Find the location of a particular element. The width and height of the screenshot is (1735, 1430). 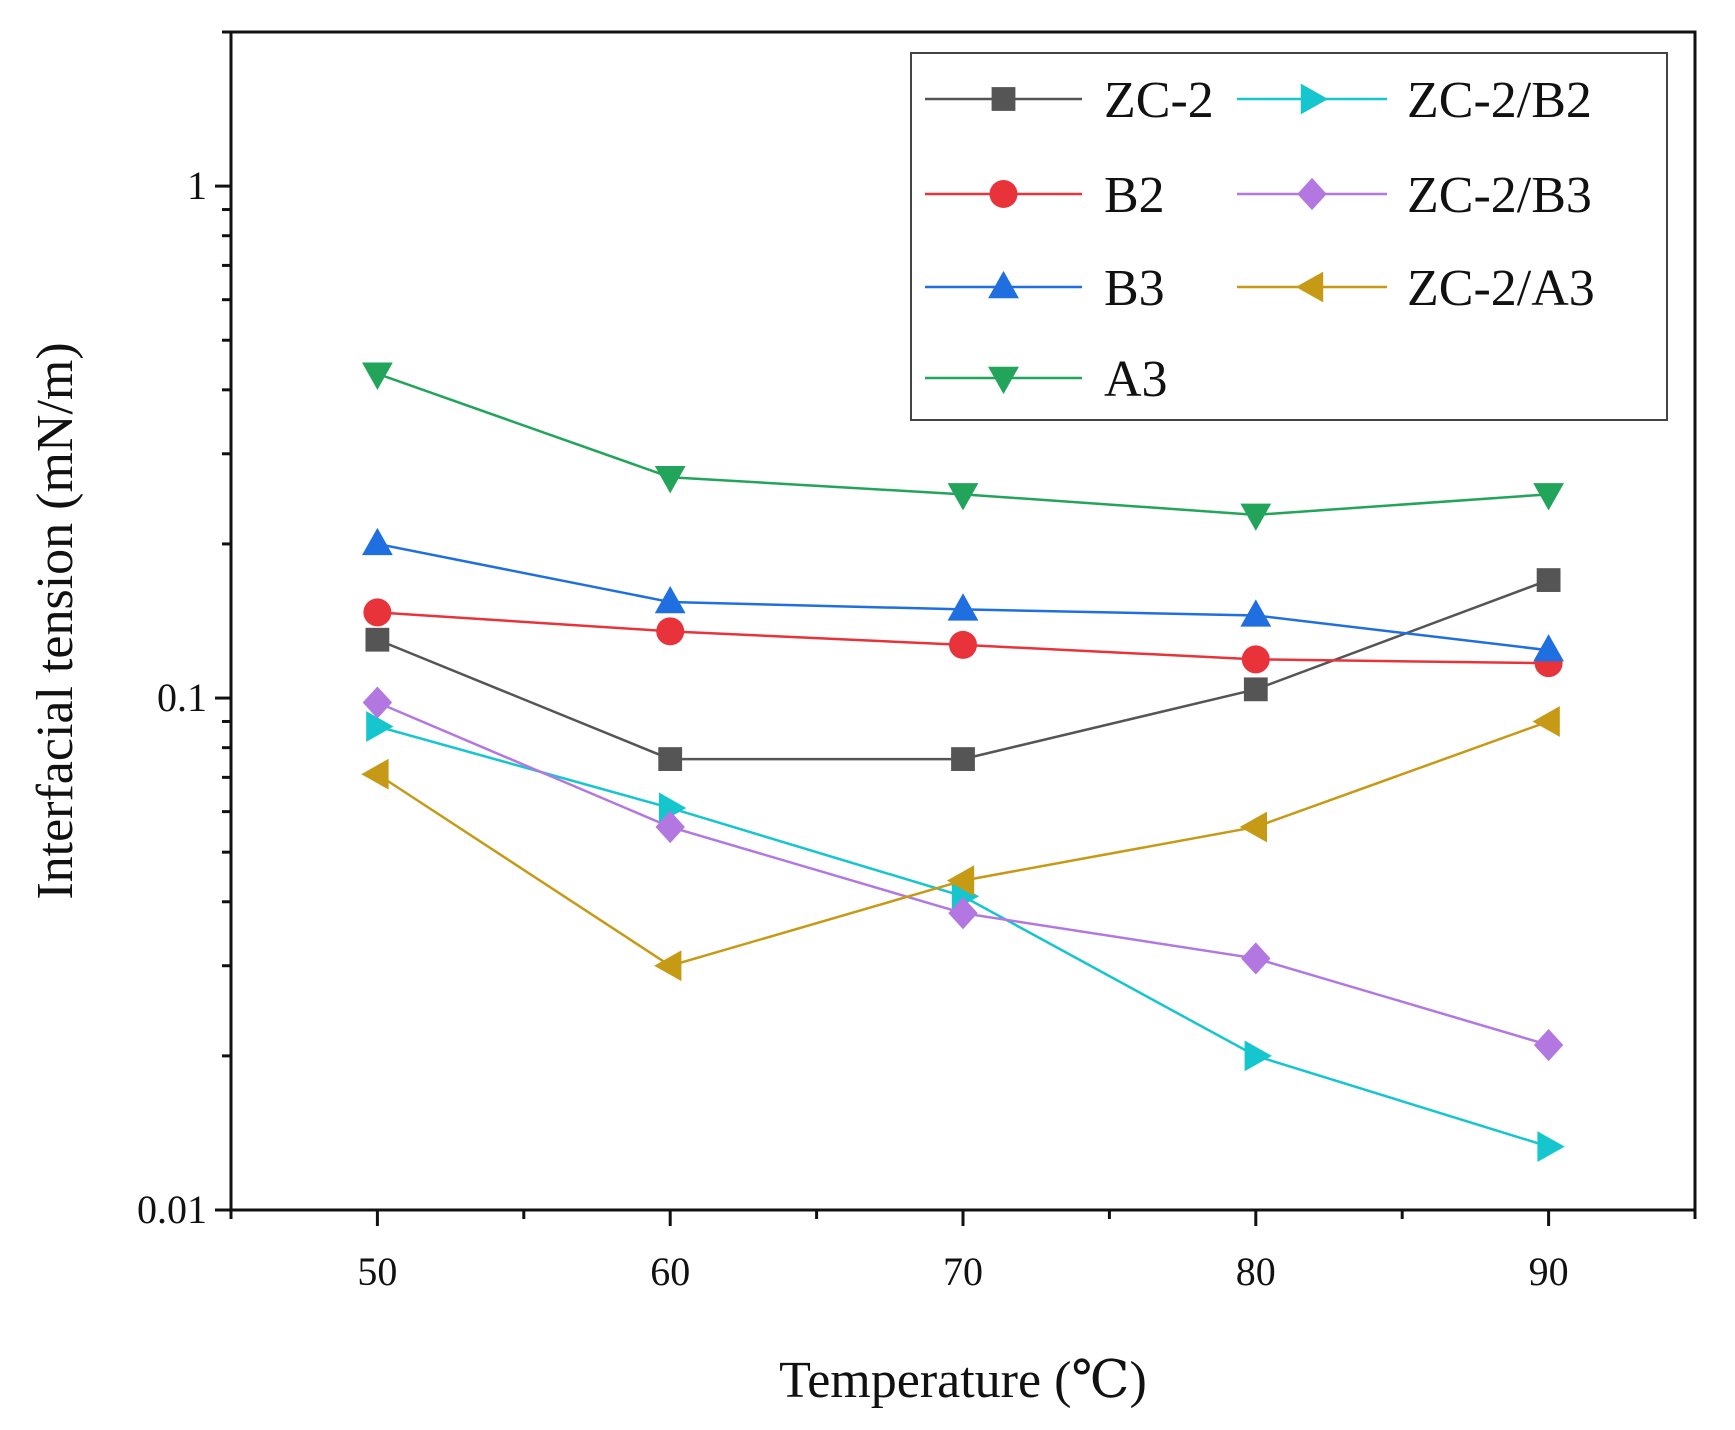

series-zc-2-a3 is located at coordinates (960, 844).